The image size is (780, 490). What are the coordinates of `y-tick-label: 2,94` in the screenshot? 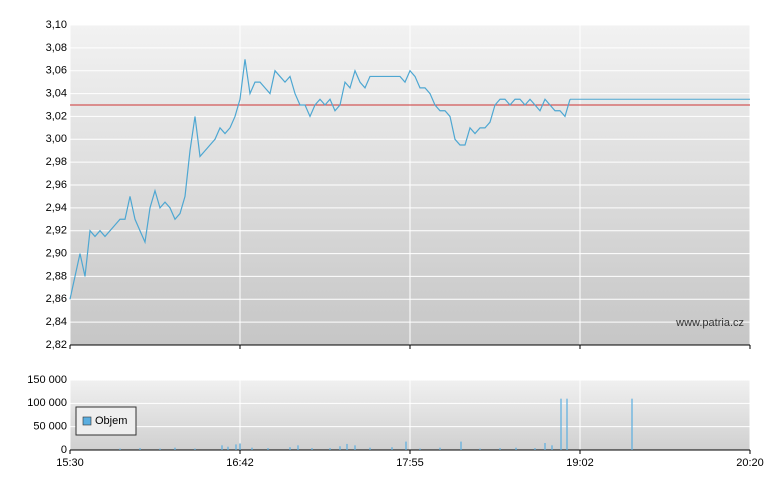 It's located at (56, 208).